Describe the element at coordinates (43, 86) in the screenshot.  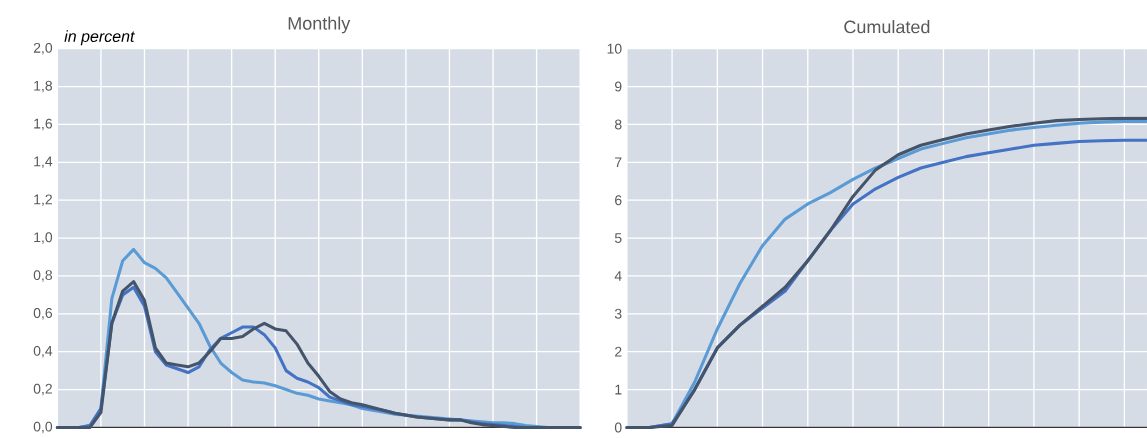
I see `y-tick-label: 1,8` at that location.